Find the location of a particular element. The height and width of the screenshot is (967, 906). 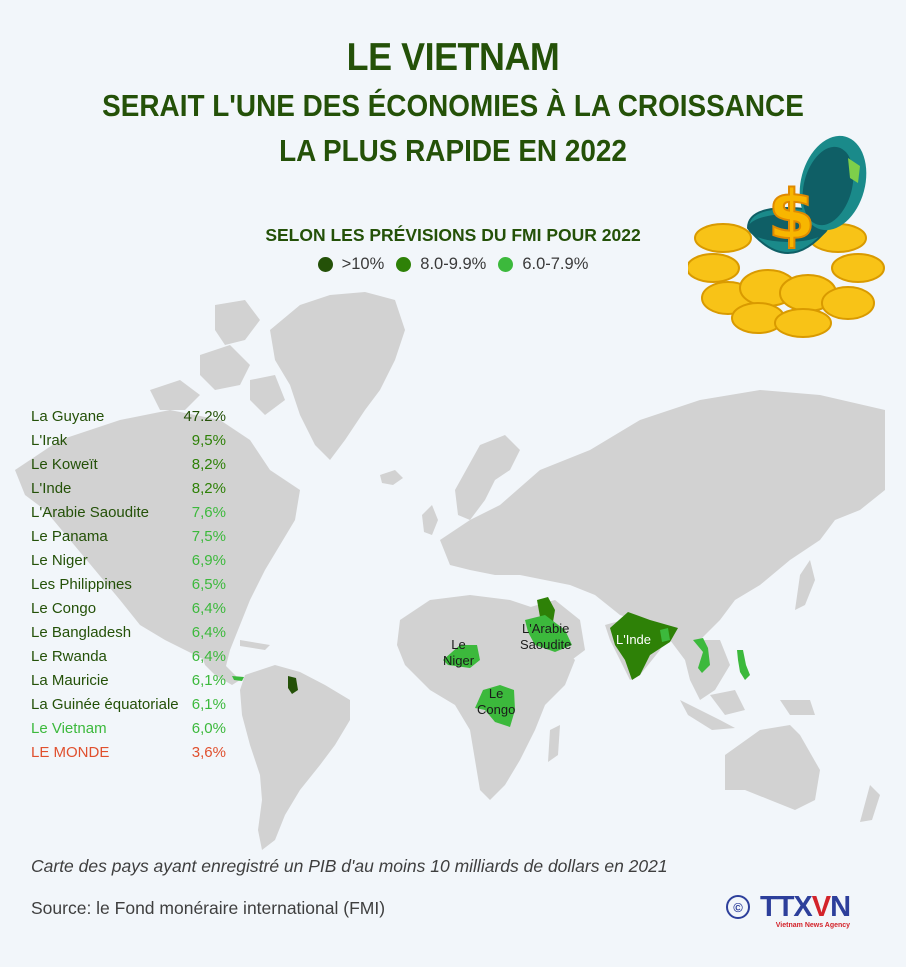

growth-value: 6,9% is located at coordinates (208, 560).